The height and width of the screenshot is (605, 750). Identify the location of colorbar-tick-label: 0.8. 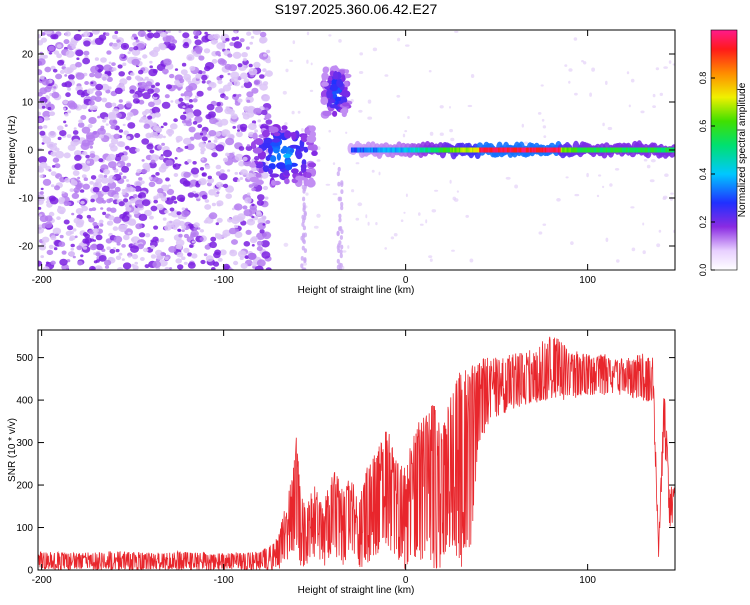
(703, 78).